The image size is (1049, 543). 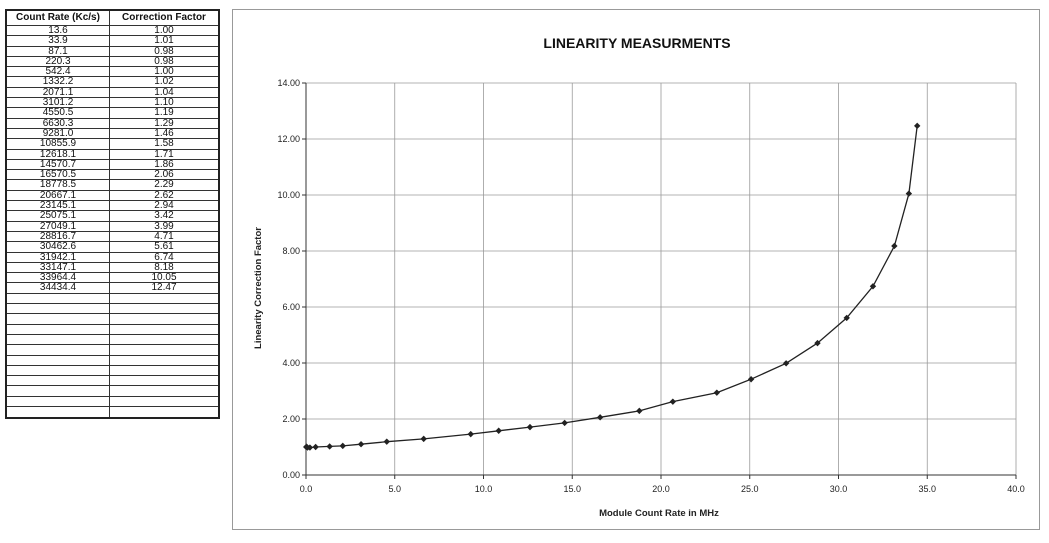 I want to click on y-tick-label: 0.00, so click(x=291, y=475).